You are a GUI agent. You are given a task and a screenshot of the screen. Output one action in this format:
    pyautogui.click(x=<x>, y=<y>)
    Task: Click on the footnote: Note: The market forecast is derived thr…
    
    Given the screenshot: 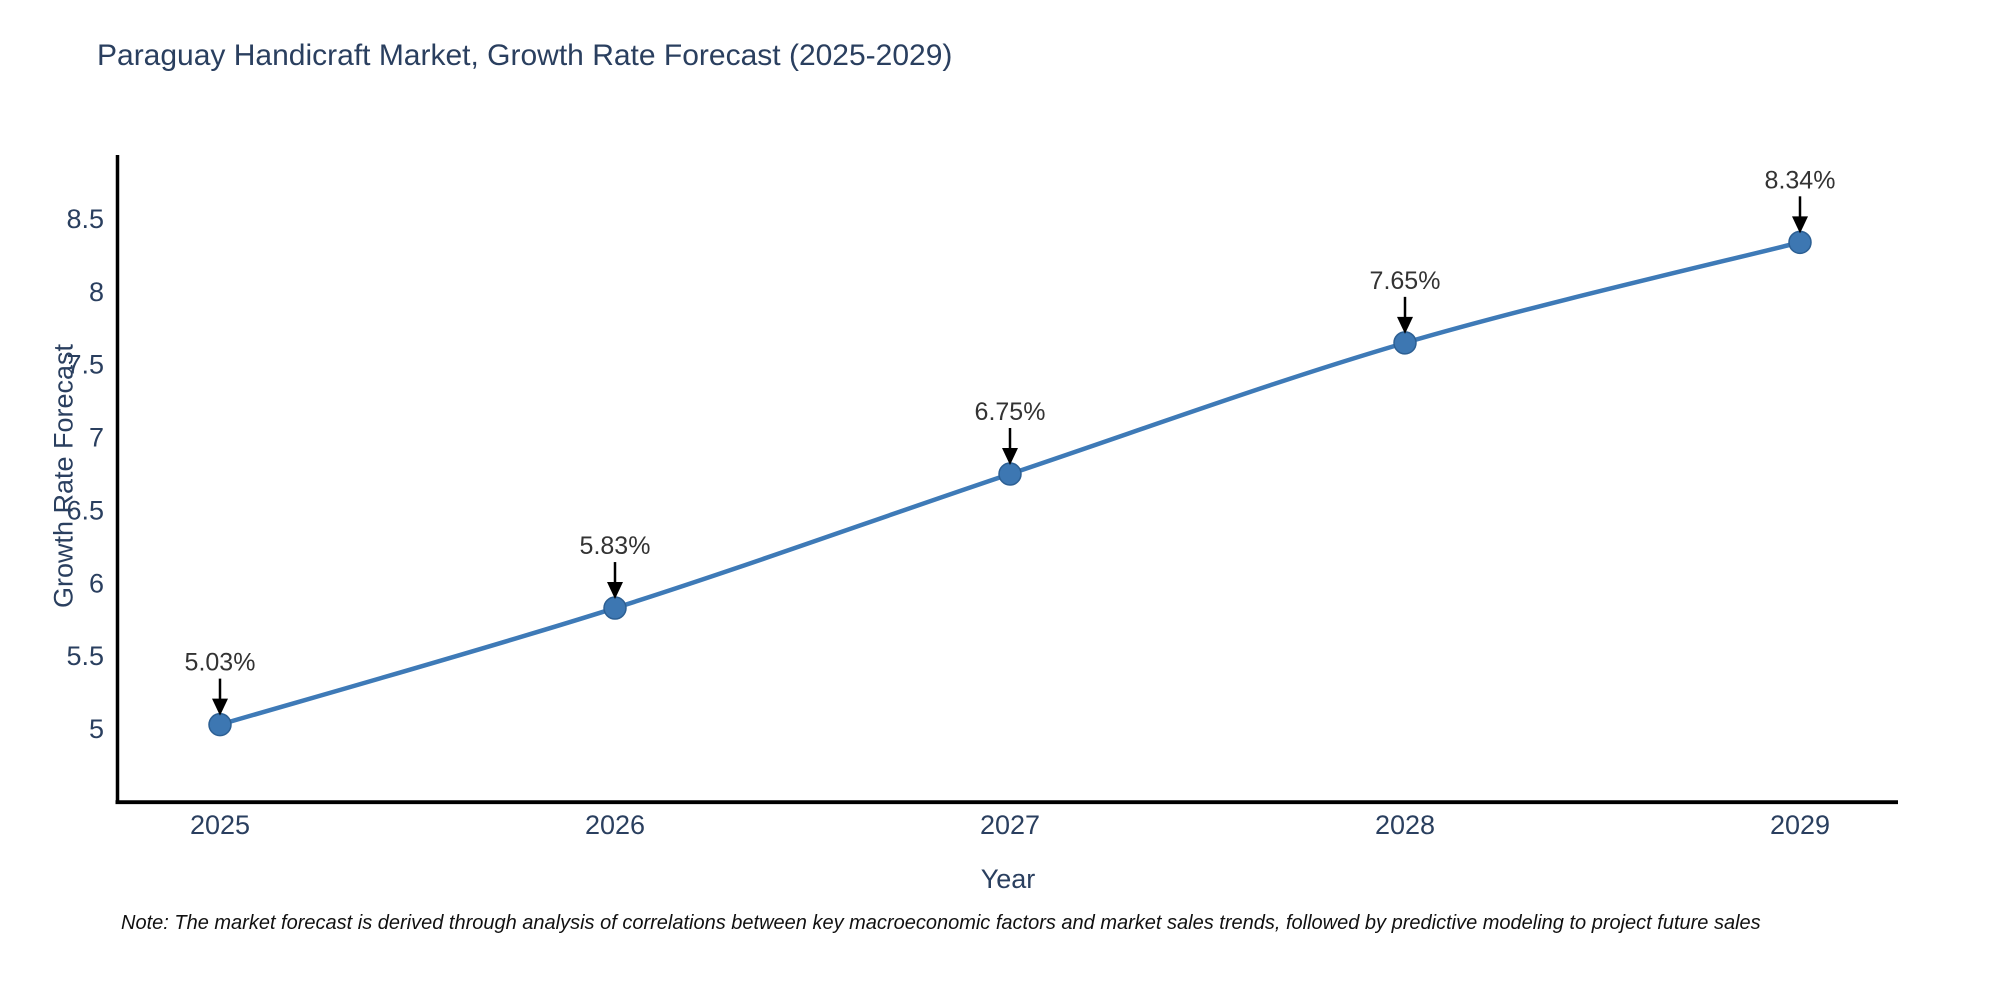 What is the action you would take?
    pyautogui.click(x=941, y=923)
    